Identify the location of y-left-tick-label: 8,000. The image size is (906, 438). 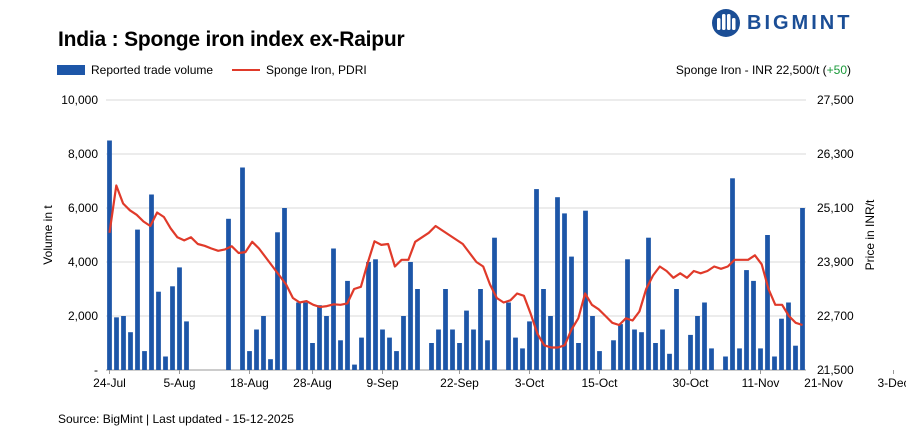
(83, 154).